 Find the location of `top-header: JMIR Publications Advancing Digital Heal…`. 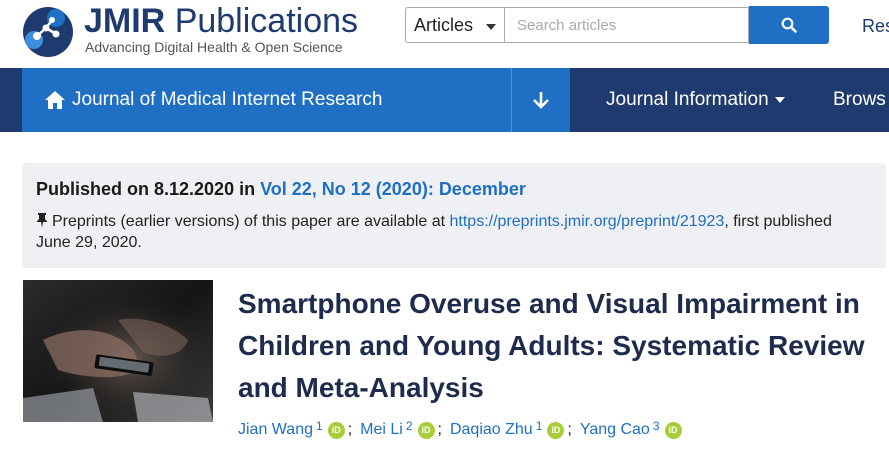

top-header: JMIR Publications Advancing Digital Heal… is located at coordinates (444, 34).